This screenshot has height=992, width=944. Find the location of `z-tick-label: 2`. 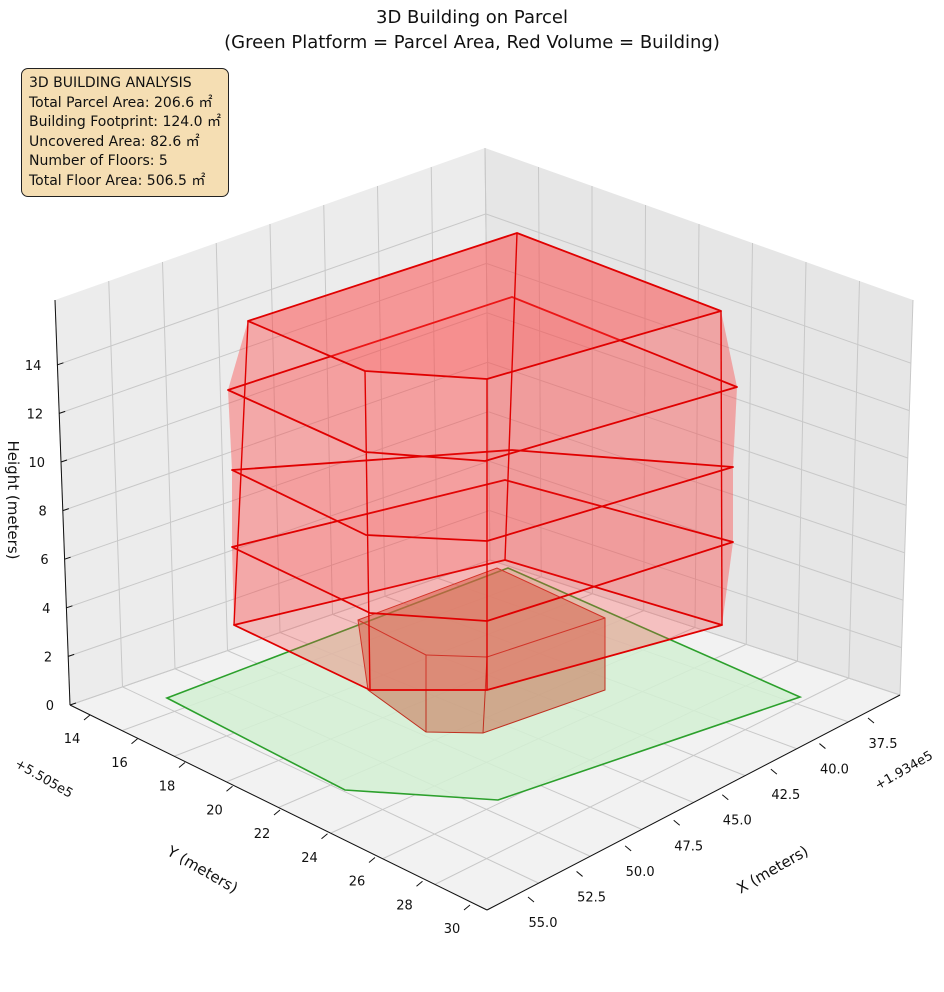

z-tick-label: 2 is located at coordinates (48, 657).